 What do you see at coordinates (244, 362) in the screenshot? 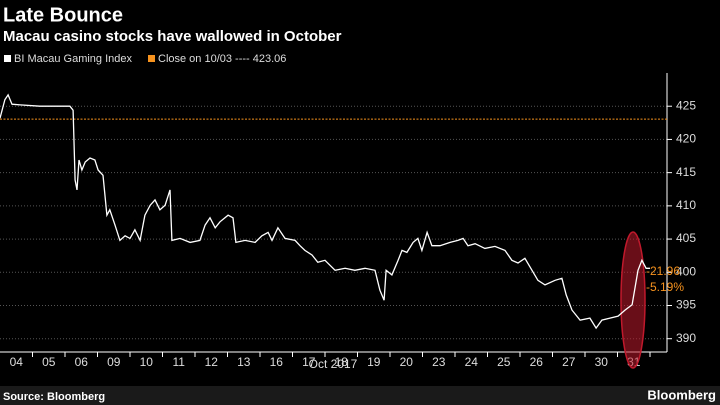
I see `x-tick-label: 13` at bounding box center [244, 362].